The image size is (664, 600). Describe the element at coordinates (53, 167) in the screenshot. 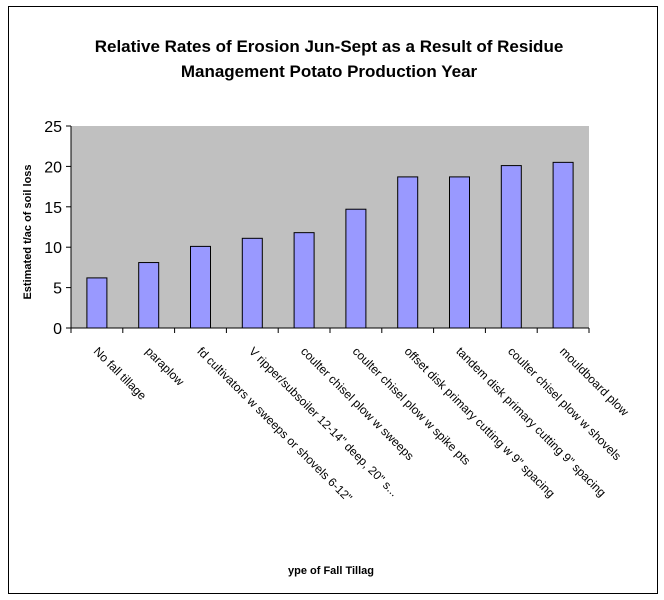

I see `y-tick-label-4: 20` at that location.